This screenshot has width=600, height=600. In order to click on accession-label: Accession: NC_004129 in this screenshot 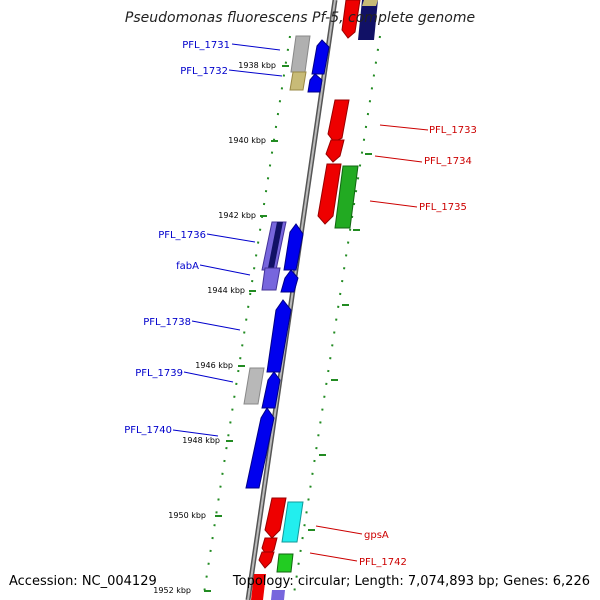, I will do `click(83, 581)`.